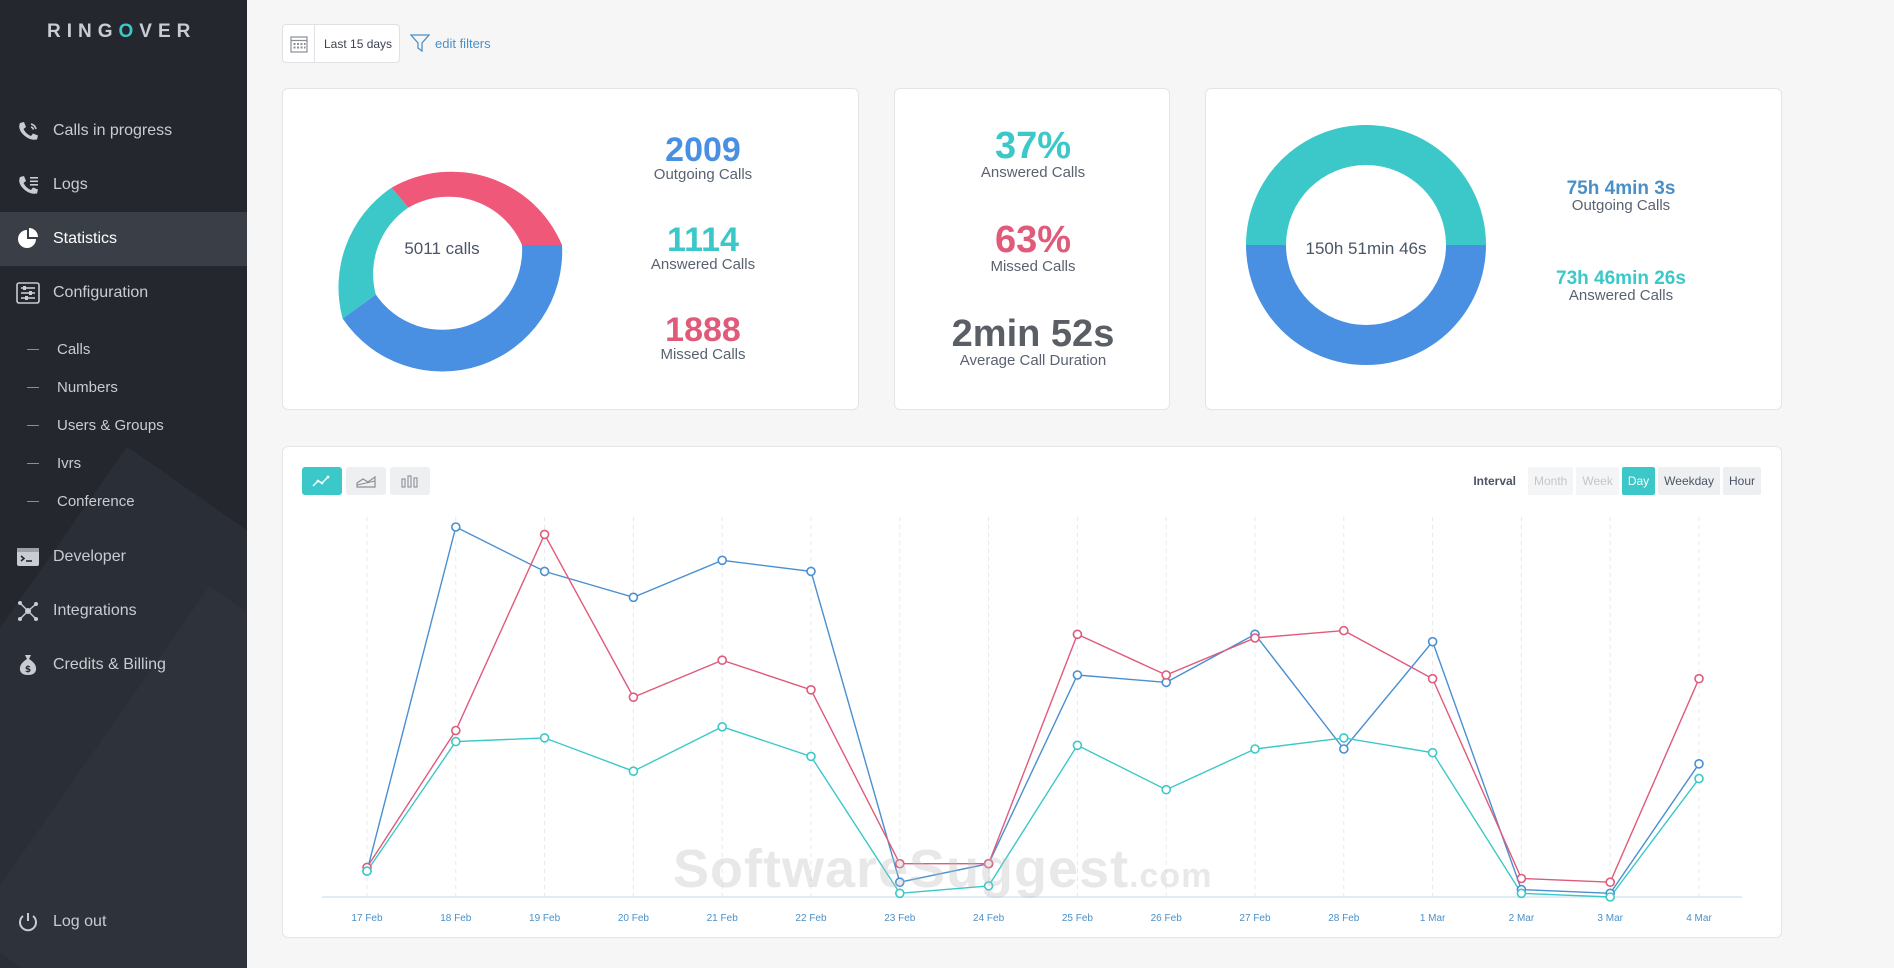 Image resolution: width=1894 pixels, height=968 pixels. Describe the element at coordinates (80, 921) in the screenshot. I see `logout-label: Log out` at that location.